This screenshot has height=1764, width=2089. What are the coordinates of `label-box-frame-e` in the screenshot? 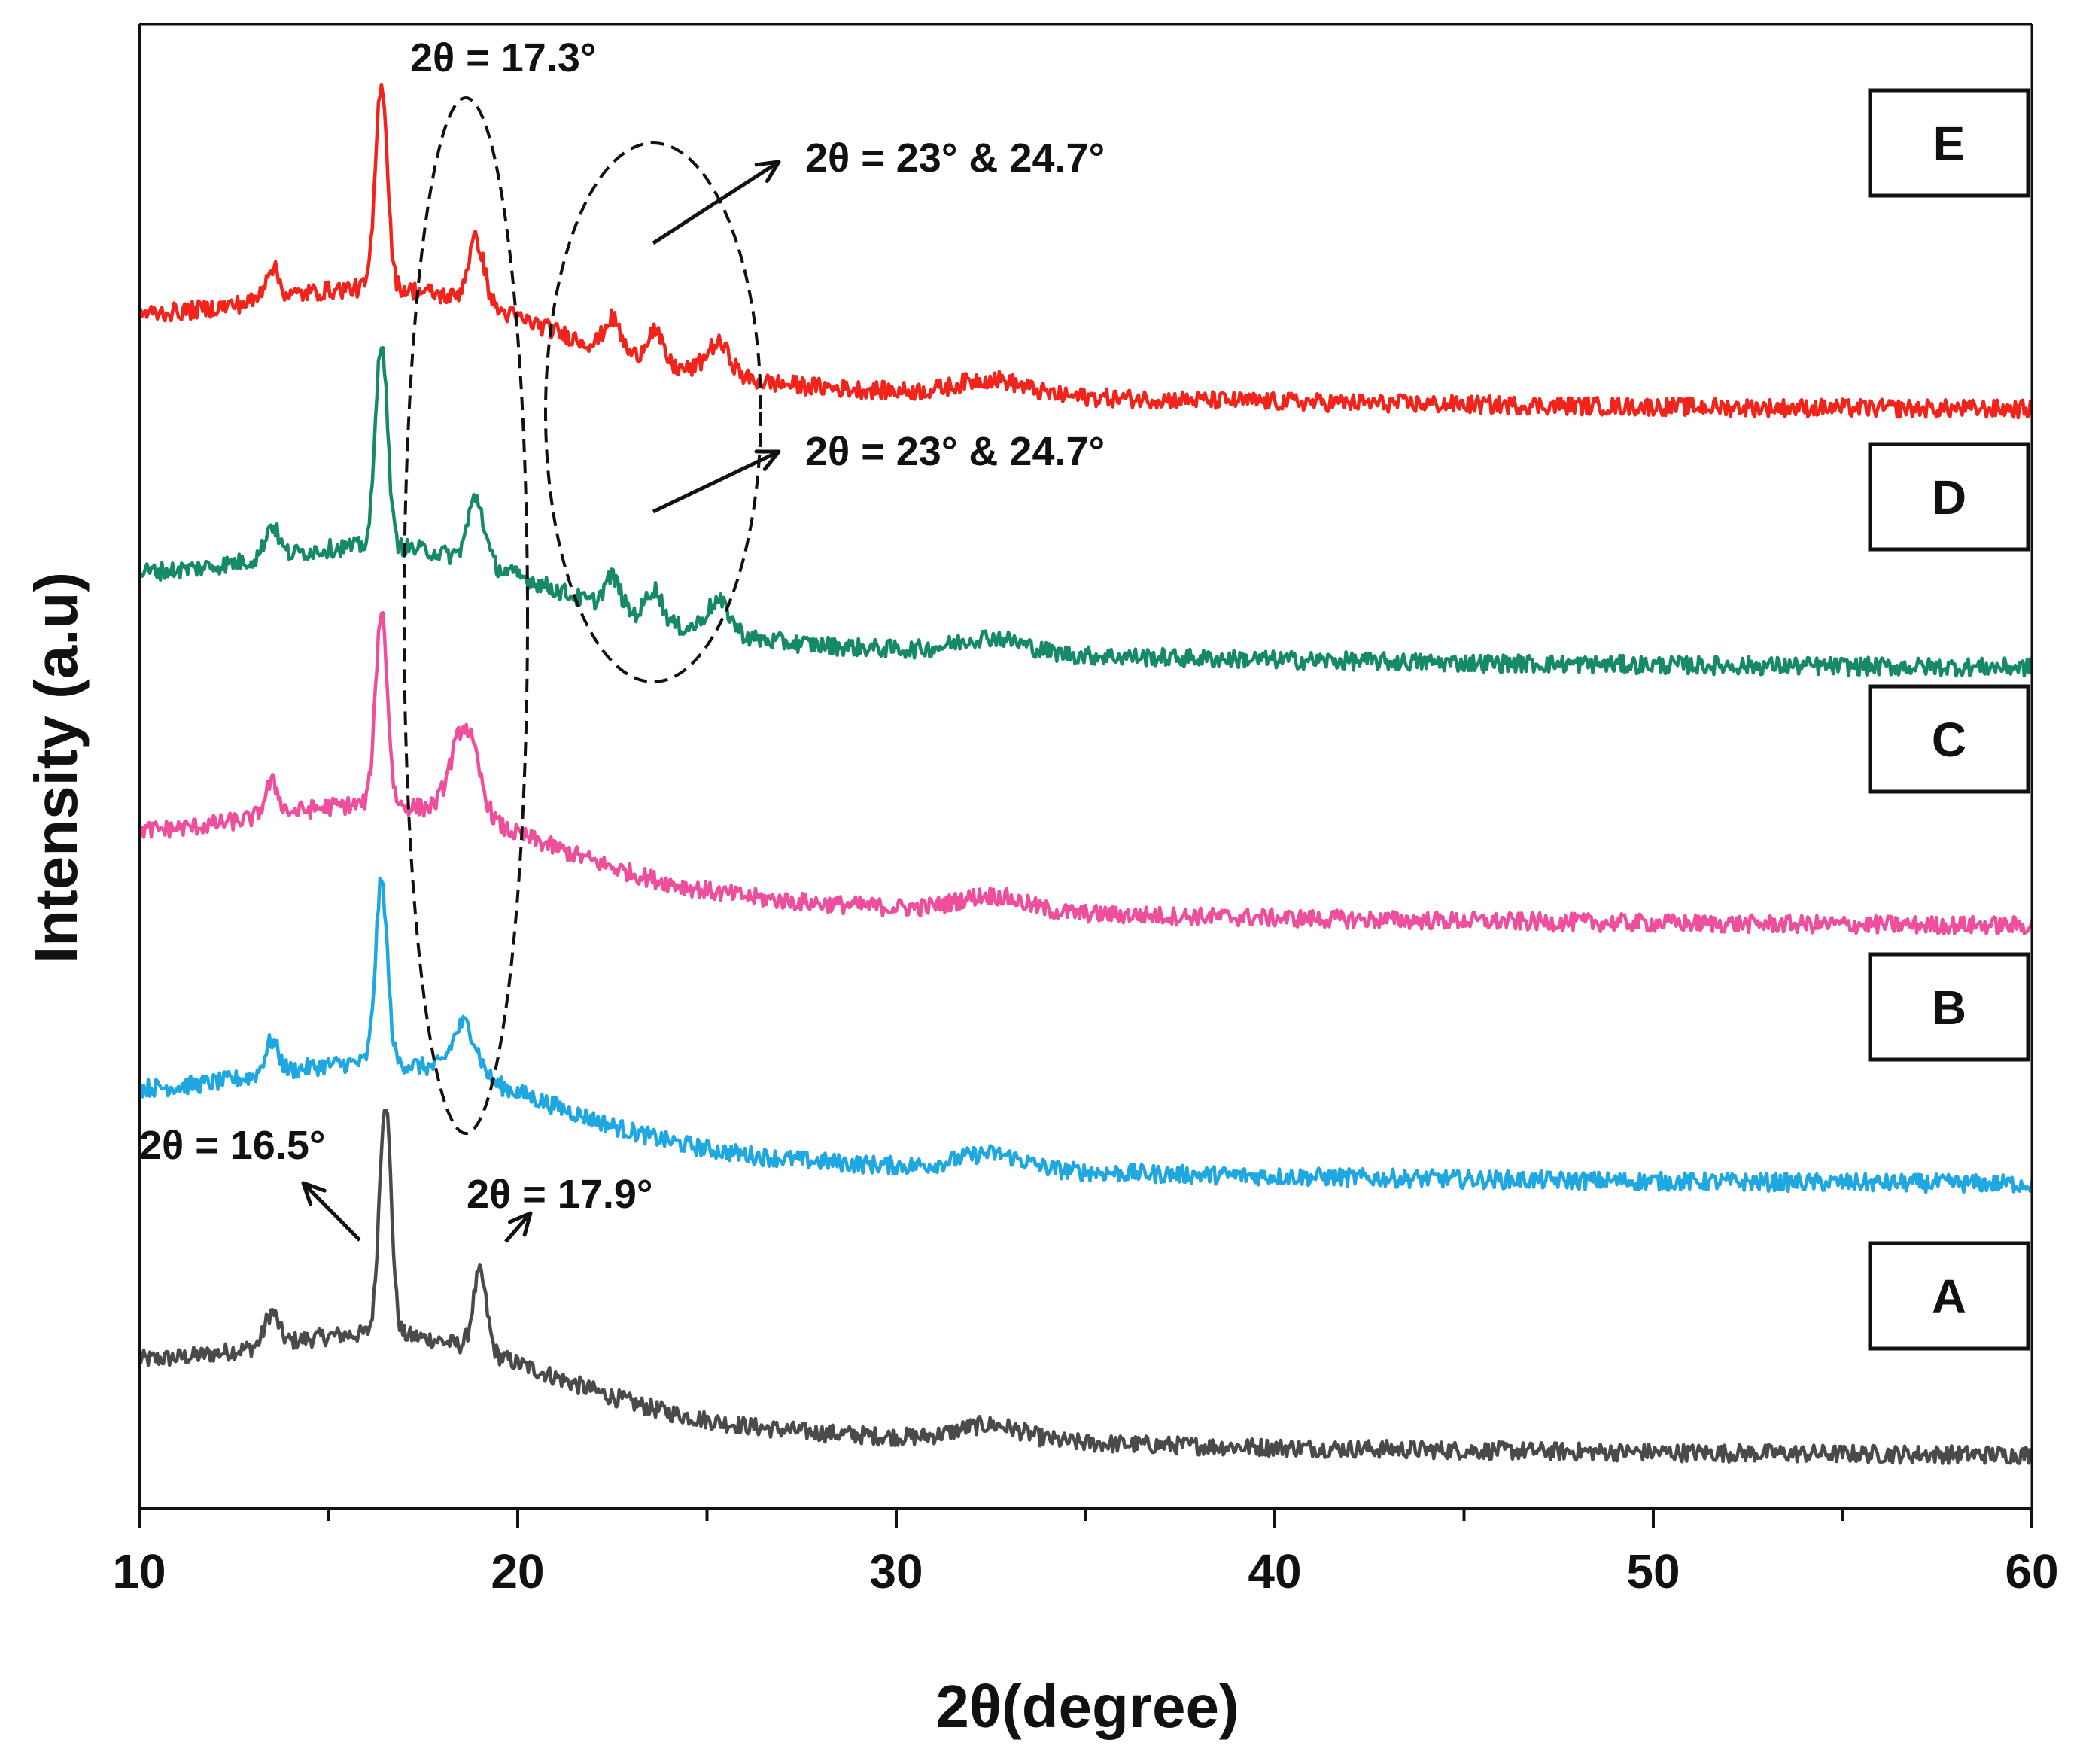 It's located at (1949, 143).